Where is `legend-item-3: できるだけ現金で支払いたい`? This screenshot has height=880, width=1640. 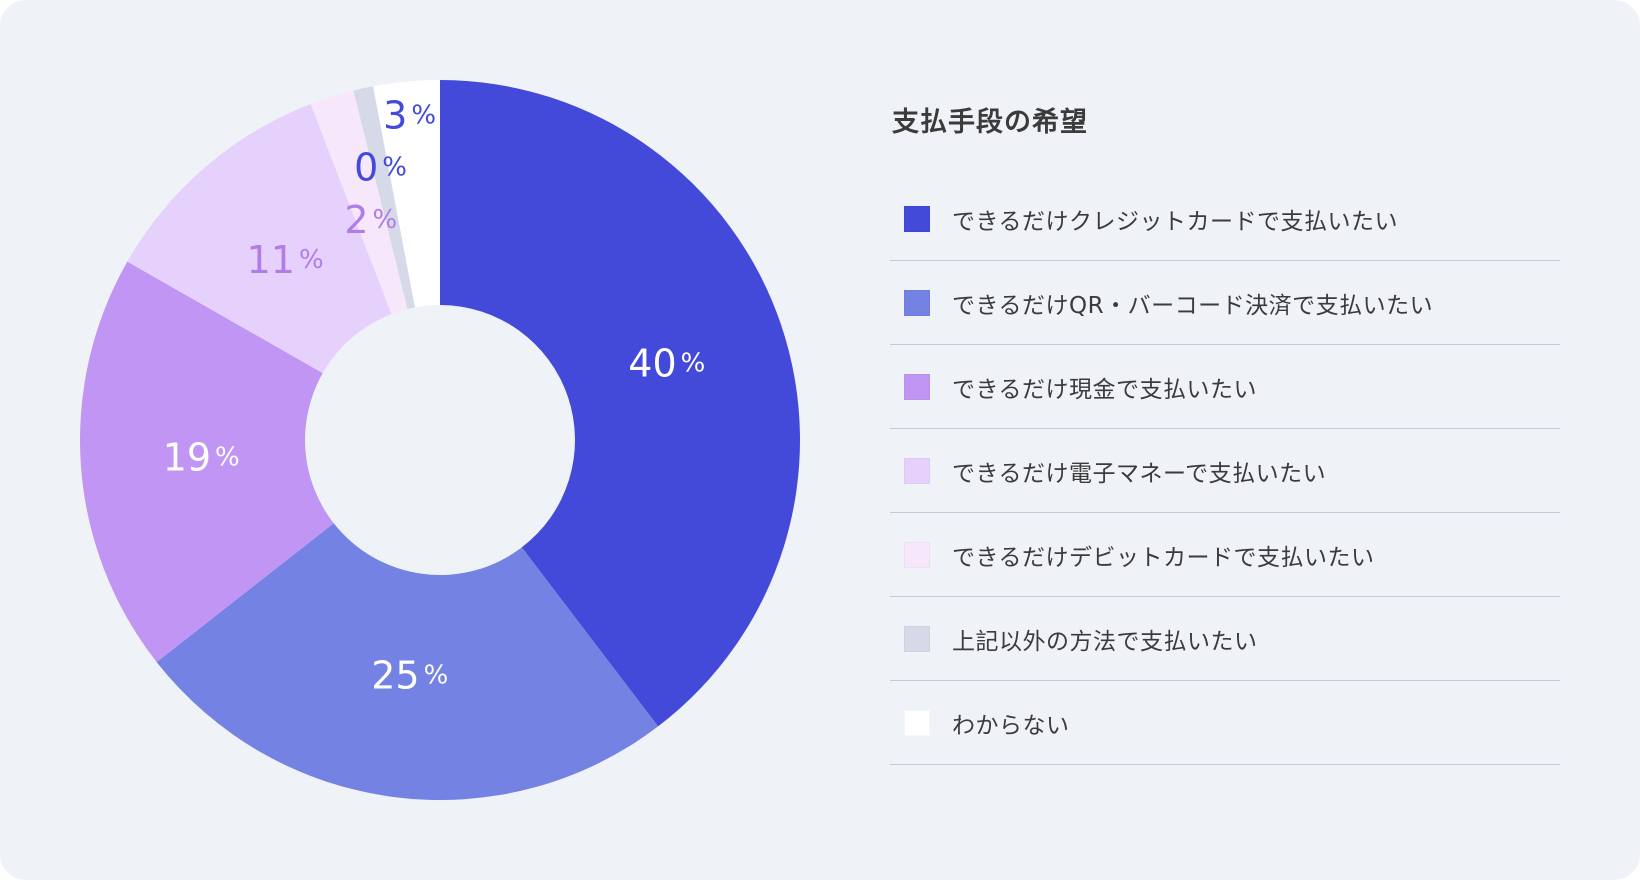
legend-item-3: できるだけ現金で支払いたい is located at coordinates (1225, 387).